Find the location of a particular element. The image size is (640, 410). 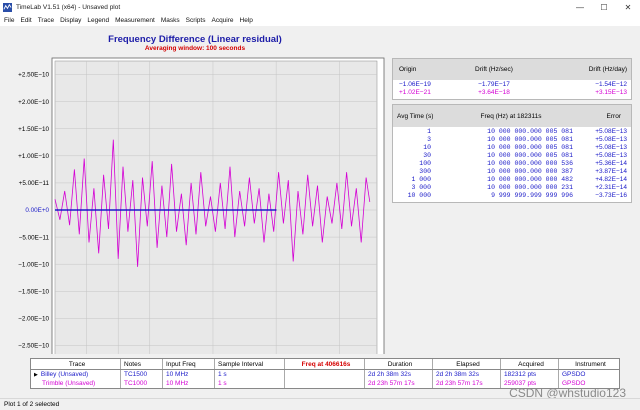

avg-time: 300 is located at coordinates (425, 171).